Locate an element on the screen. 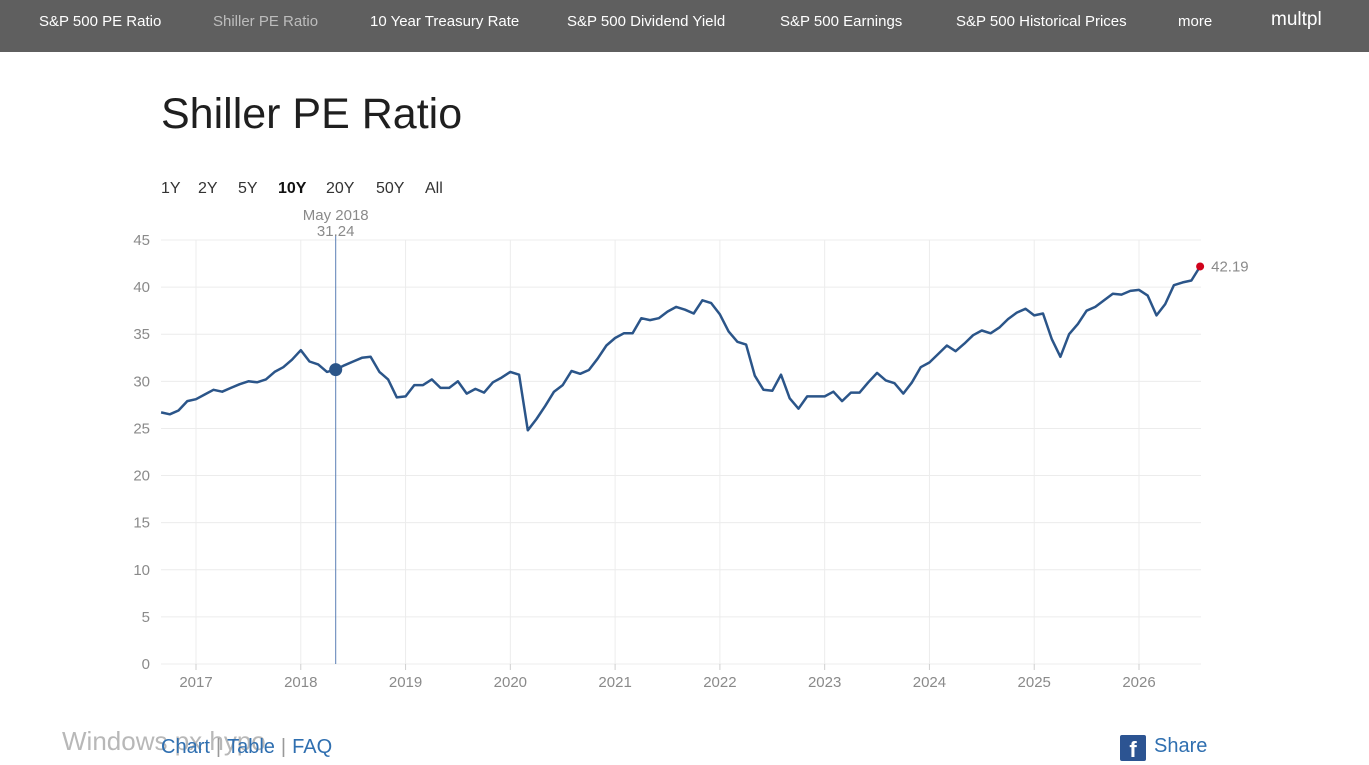 Image resolution: width=1369 pixels, height=765 pixels. x-tick-label: 2023 is located at coordinates (824, 682).